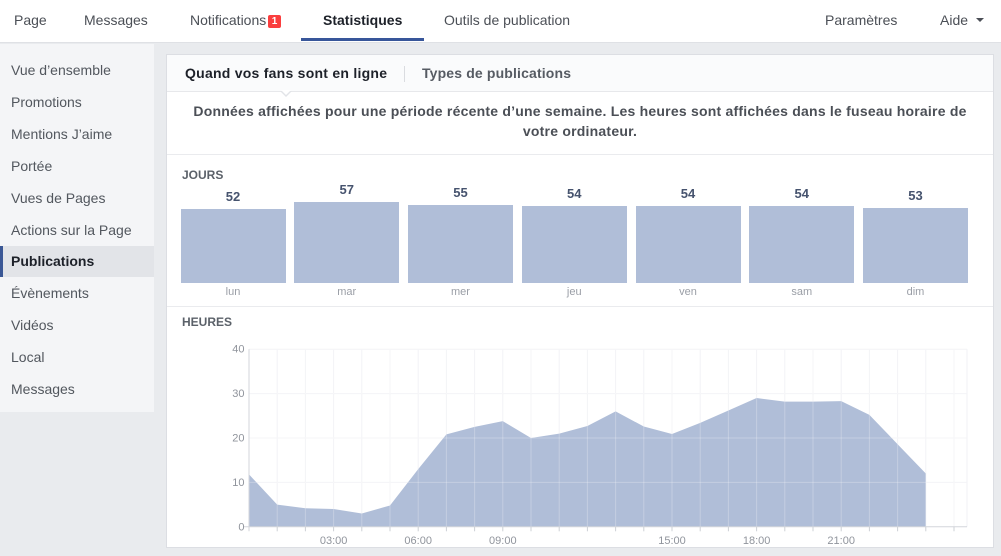 This screenshot has width=1001, height=556. Describe the element at coordinates (334, 541) in the screenshot. I see `svg-text: 03:00` at that location.